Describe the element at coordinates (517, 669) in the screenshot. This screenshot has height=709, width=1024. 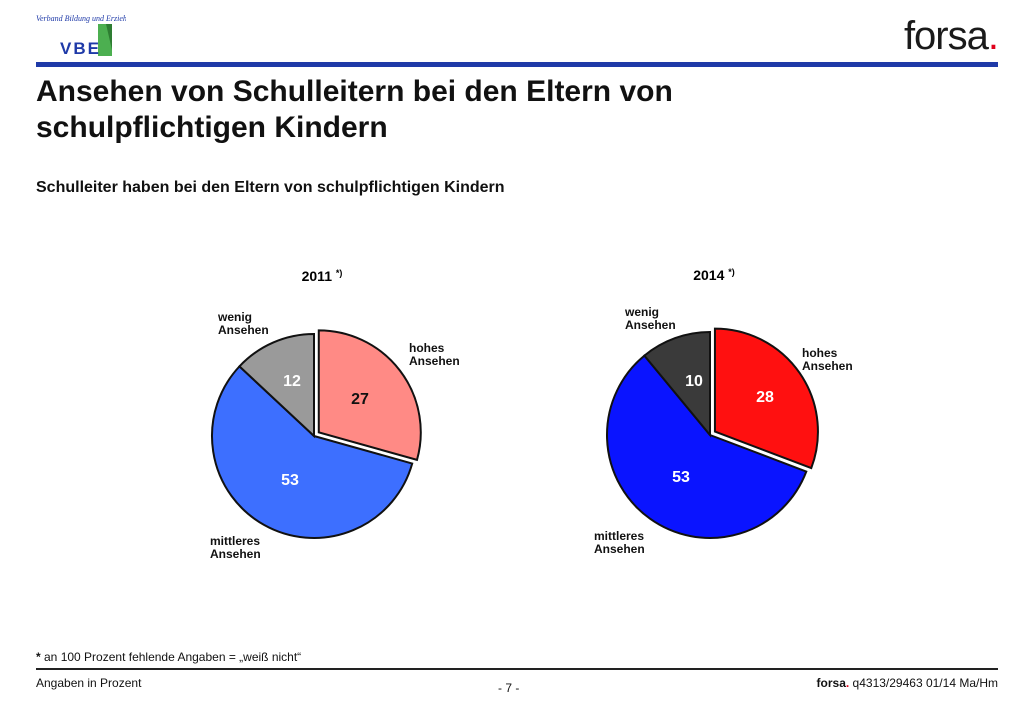
I see `footer-rule` at that location.